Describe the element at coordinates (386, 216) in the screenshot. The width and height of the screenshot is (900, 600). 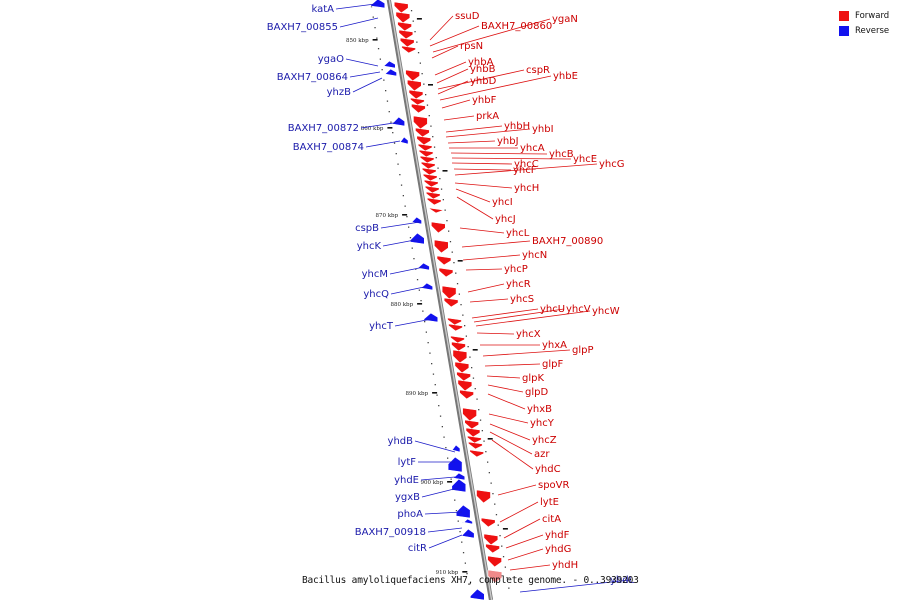
I see `scale-tick-label: 870 kbp` at that location.